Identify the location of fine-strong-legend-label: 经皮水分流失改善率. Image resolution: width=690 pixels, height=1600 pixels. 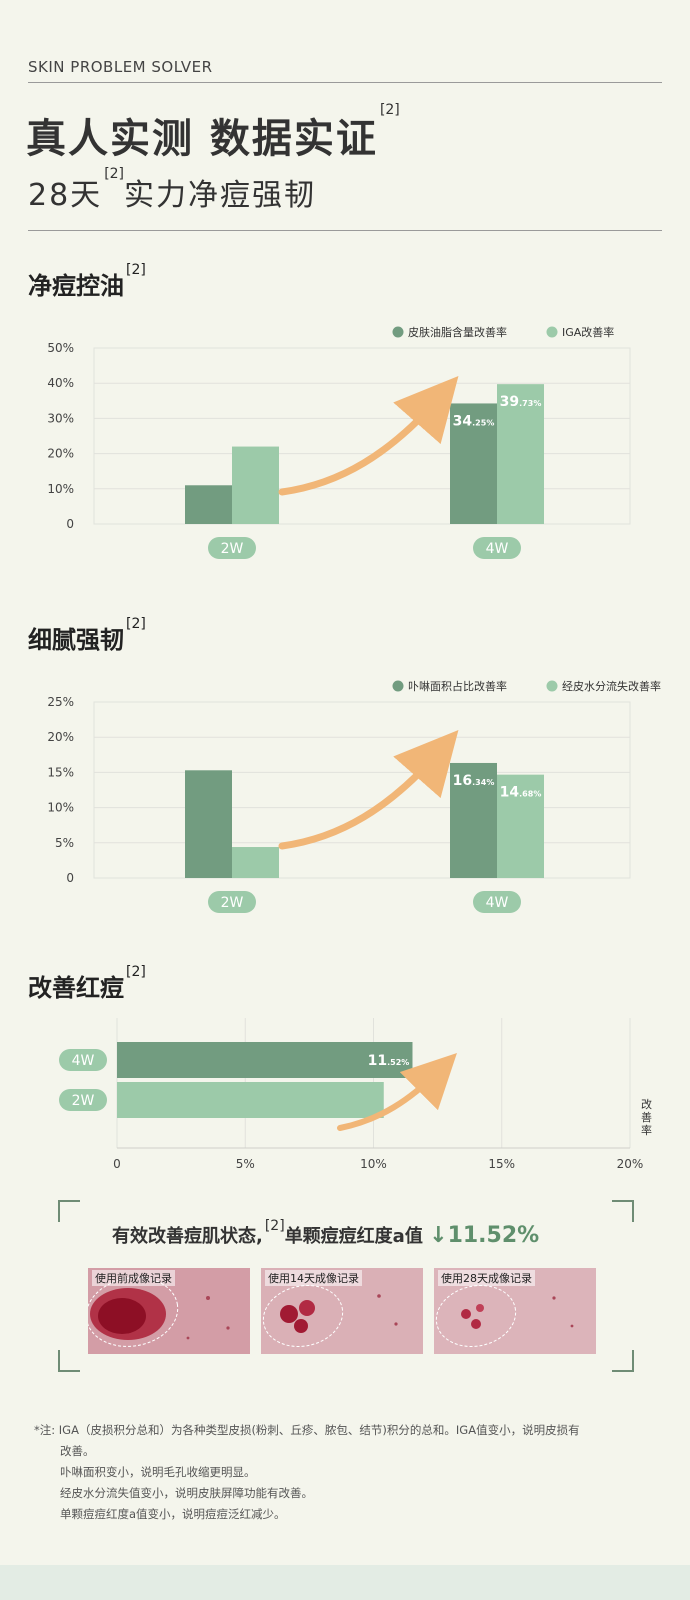
(611, 686).